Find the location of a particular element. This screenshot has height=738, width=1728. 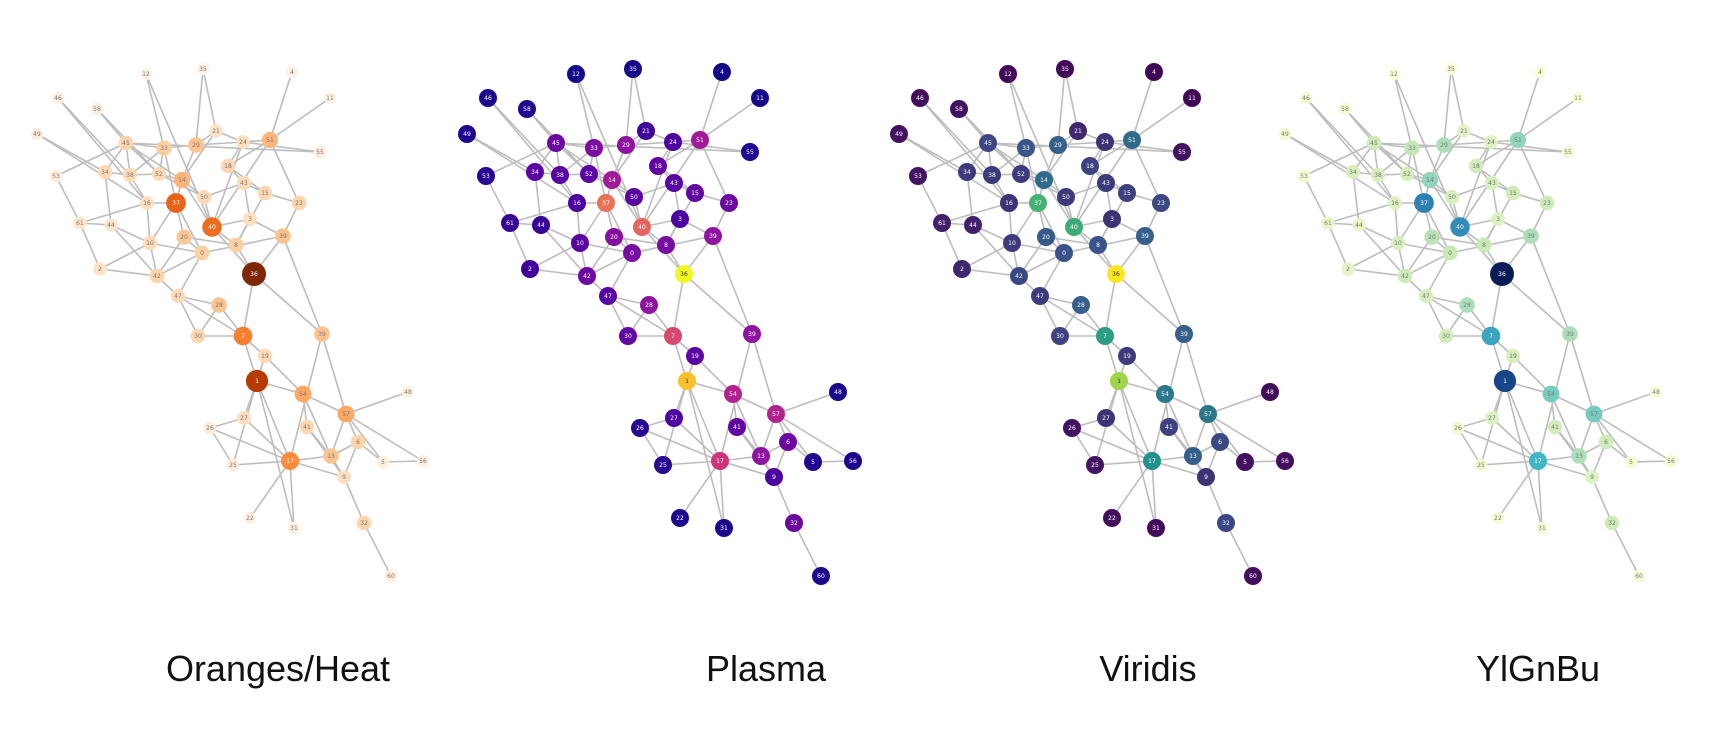

node-label-5: 5 is located at coordinates (1631, 462).